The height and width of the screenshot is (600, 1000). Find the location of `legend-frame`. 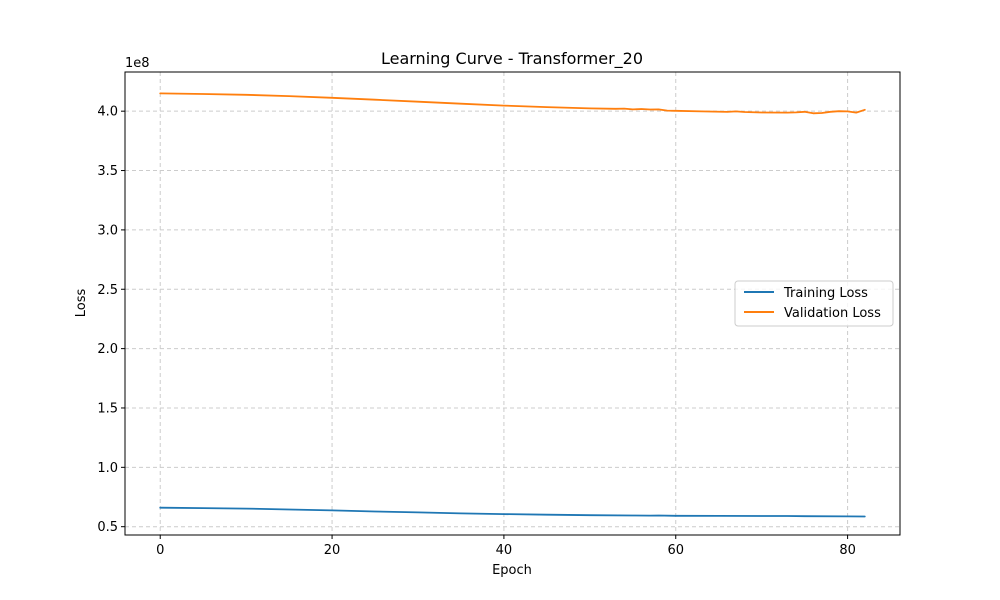

legend-frame is located at coordinates (814, 303).